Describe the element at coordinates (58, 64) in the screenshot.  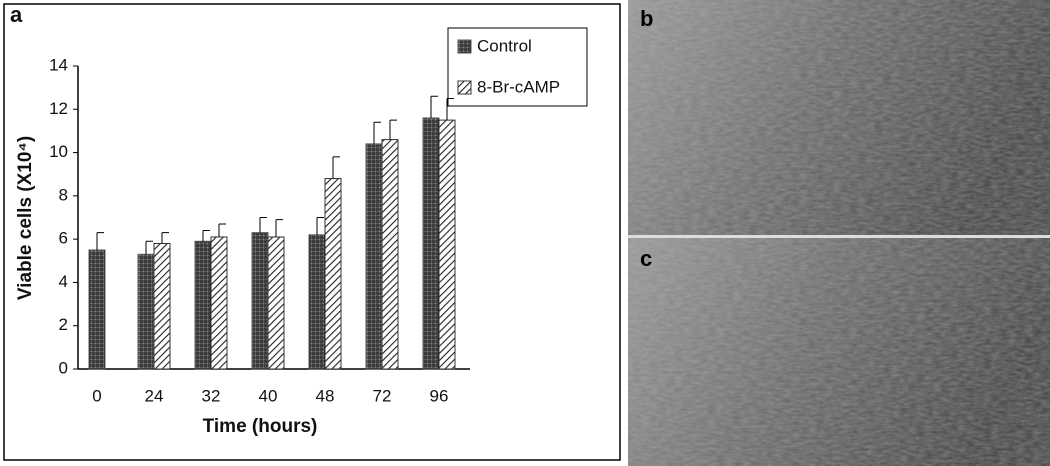
I see `y-tick-label: 14` at that location.